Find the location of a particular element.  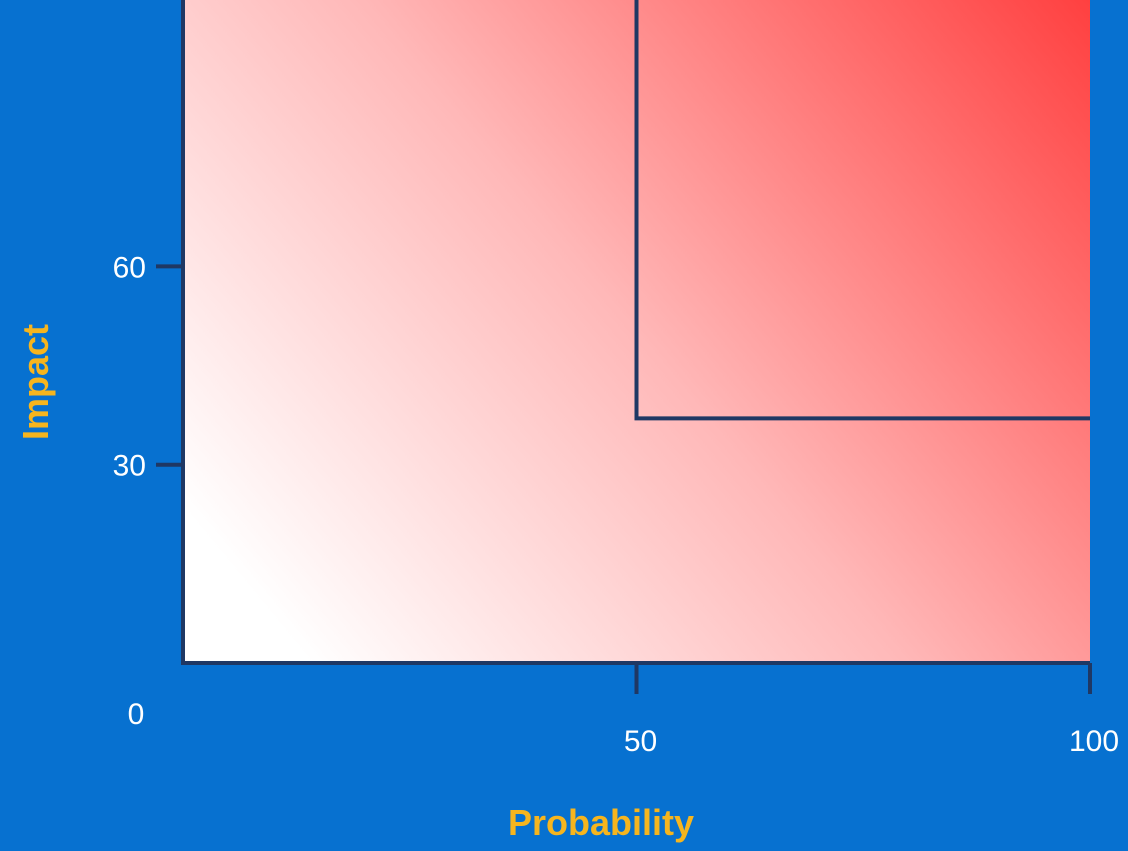

y-tick-label: 60 is located at coordinates (129, 267).